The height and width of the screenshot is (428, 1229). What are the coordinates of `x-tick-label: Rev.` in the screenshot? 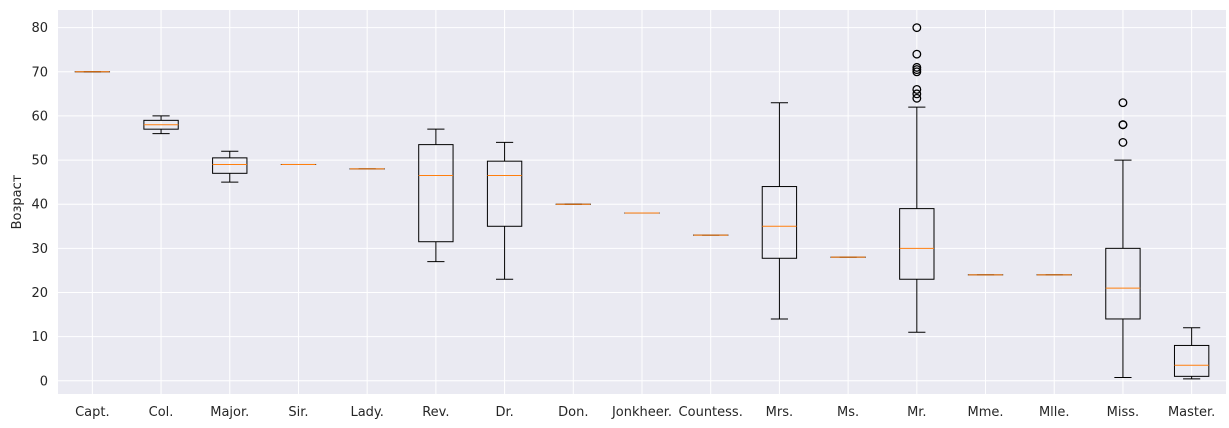 It's located at (435, 412).